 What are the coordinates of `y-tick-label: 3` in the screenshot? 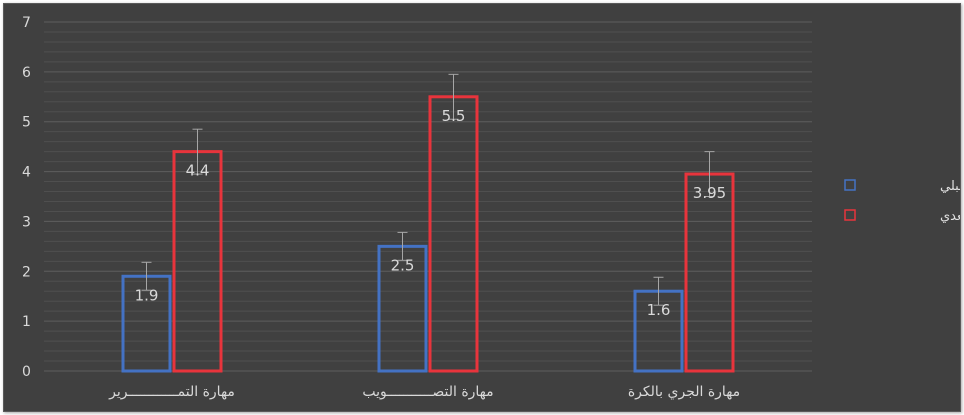 It's located at (26, 222).